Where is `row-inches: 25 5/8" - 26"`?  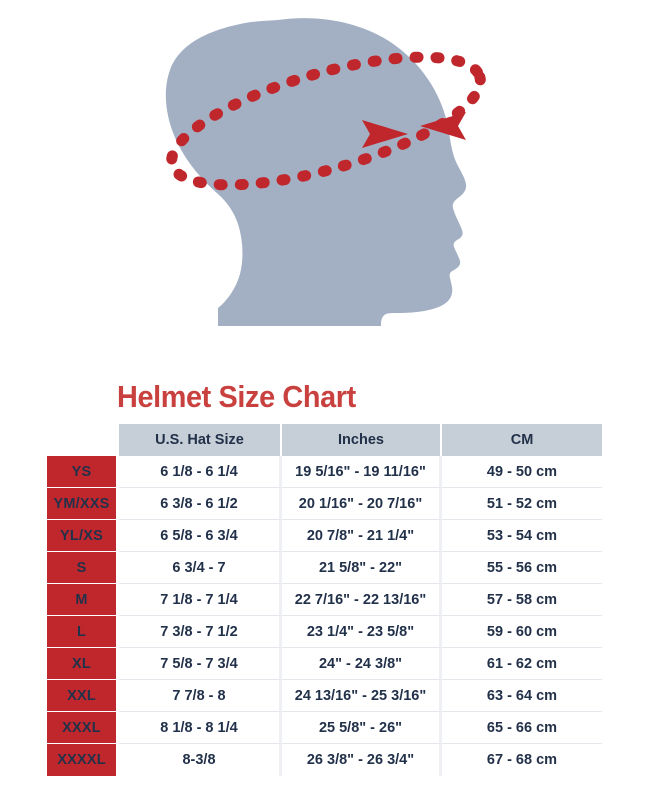
row-inches: 25 5/8" - 26" is located at coordinates (362, 728).